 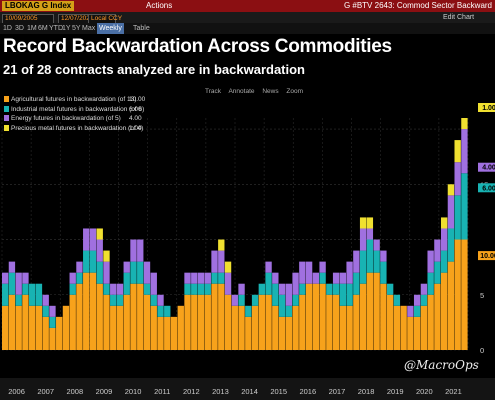 What do you see at coordinates (270, 91) in the screenshot?
I see `news-tool: News` at bounding box center [270, 91].